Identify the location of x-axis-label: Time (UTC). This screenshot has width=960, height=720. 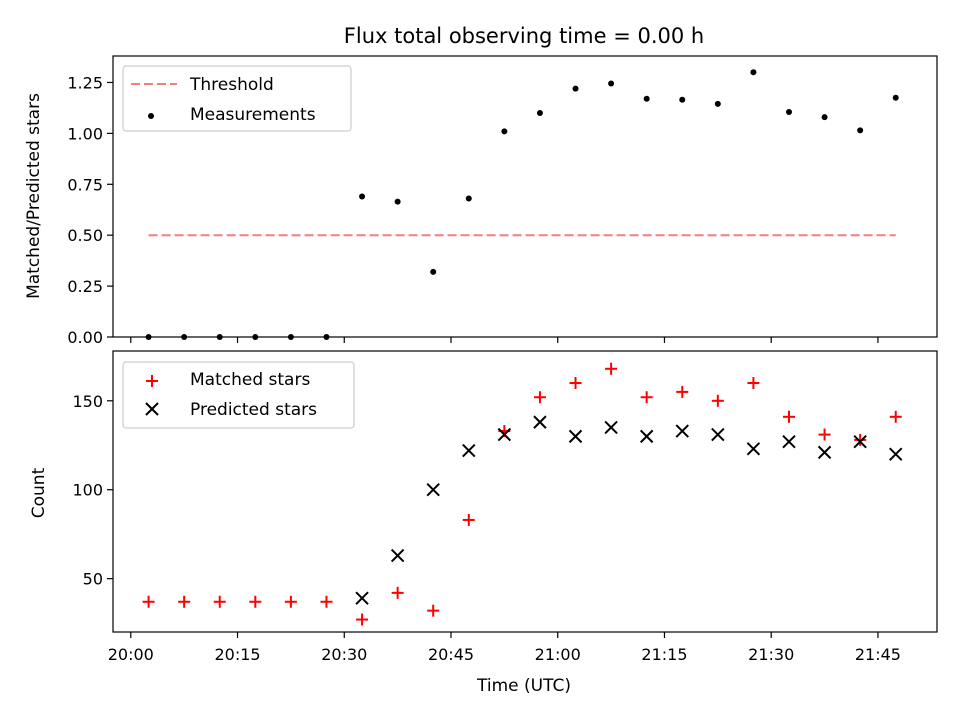
(523, 686).